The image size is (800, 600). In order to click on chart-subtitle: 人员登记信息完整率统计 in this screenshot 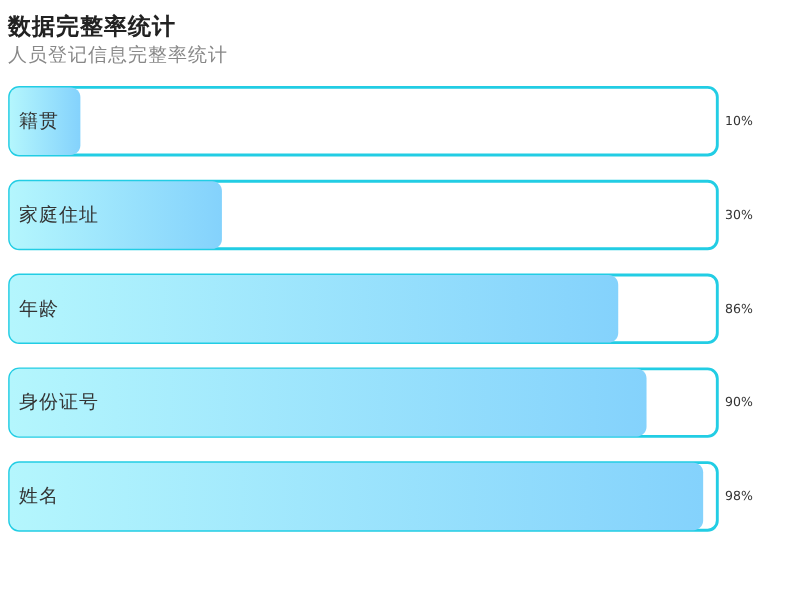, I will do `click(118, 54)`.